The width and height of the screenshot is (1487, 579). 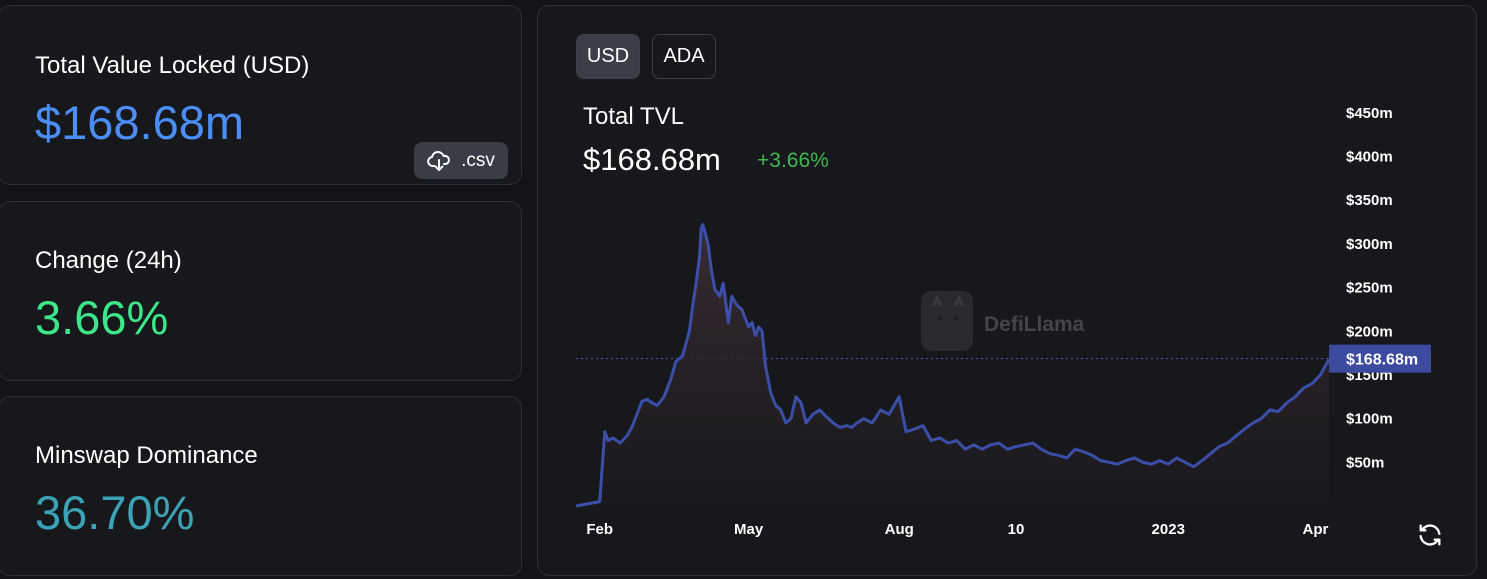 I want to click on x-tick-label: May, so click(x=749, y=529).